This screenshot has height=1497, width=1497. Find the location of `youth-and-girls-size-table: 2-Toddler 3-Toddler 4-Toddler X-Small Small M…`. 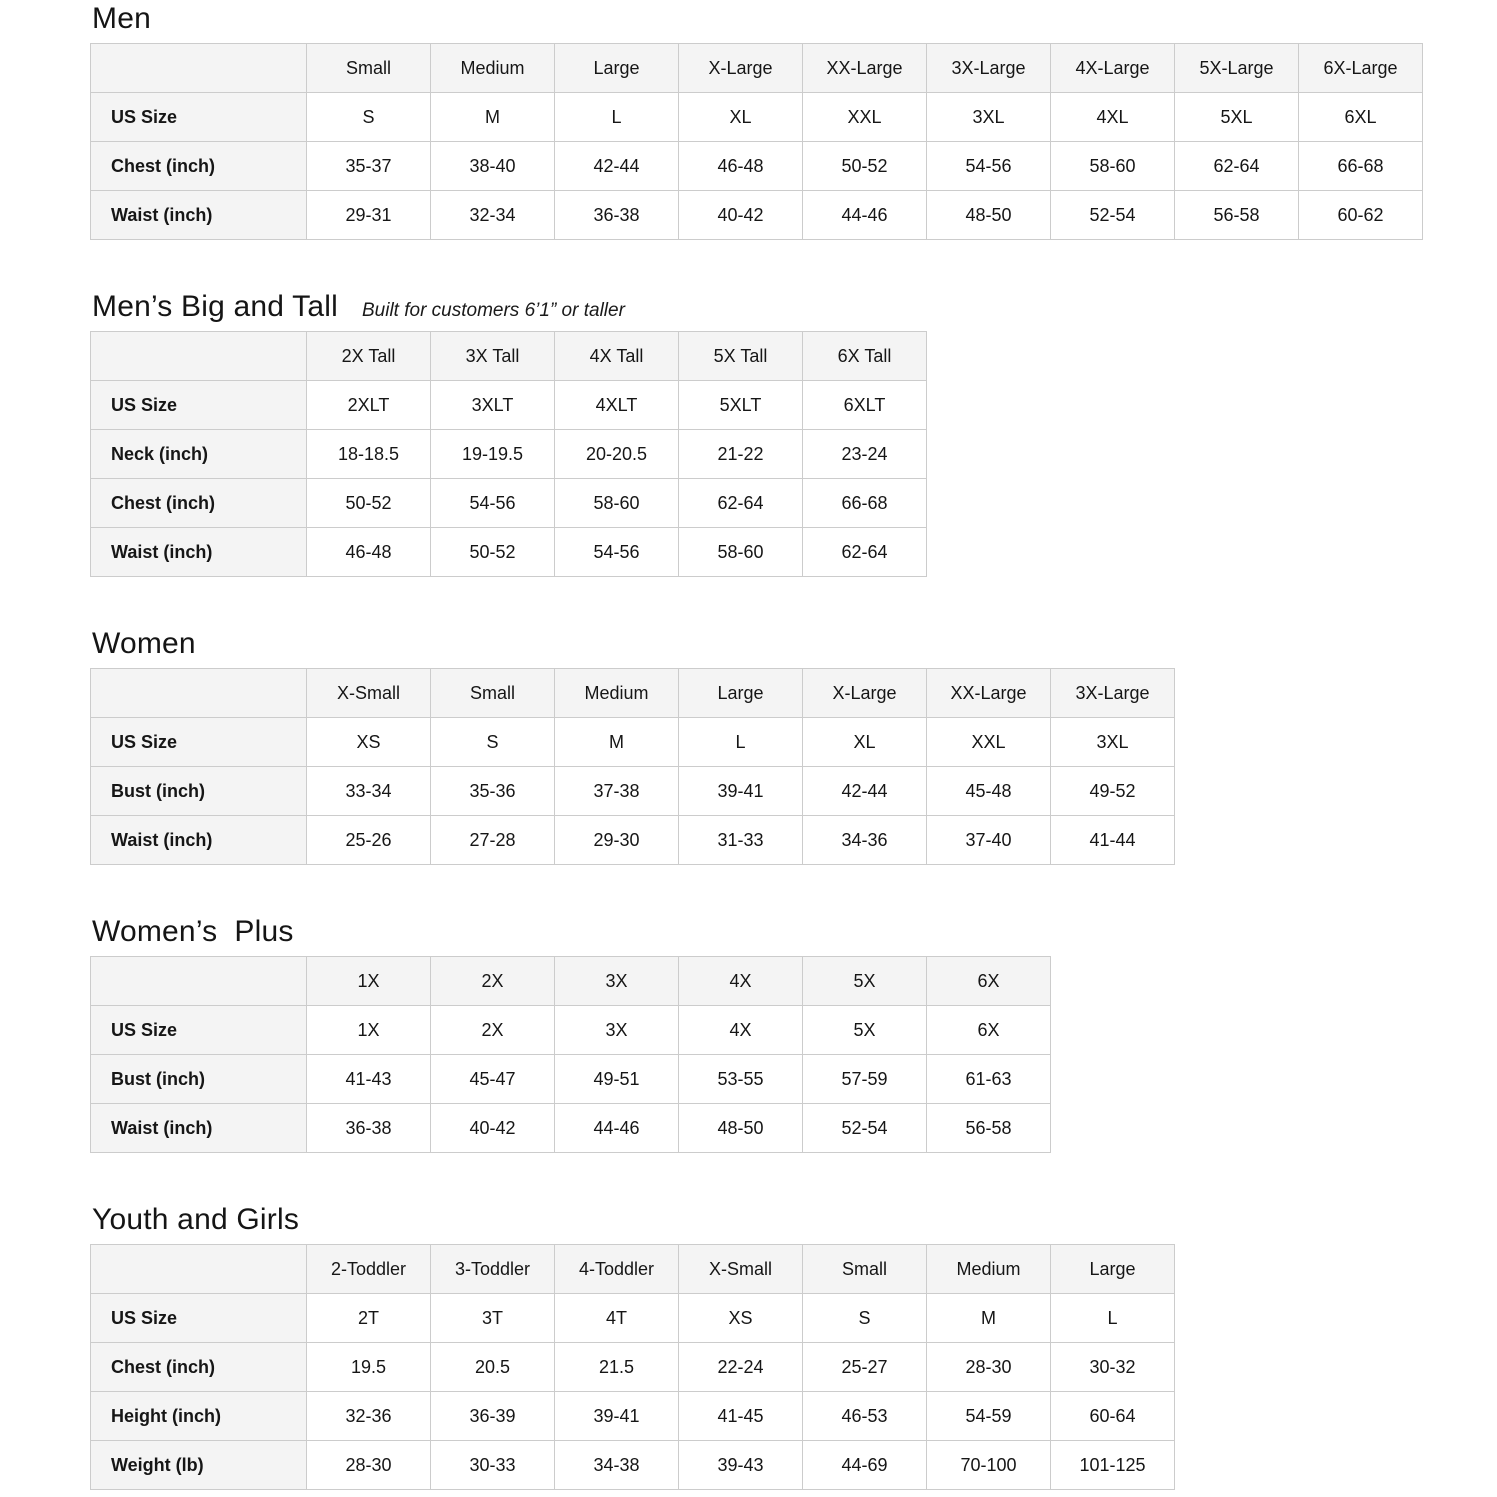

youth-and-girls-size-table: 2-Toddler 3-Toddler 4-Toddler X-Small Small M… is located at coordinates (632, 1367).